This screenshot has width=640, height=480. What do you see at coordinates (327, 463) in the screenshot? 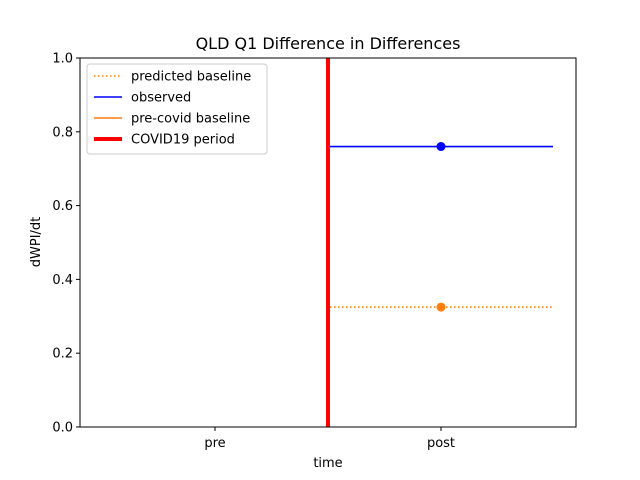
I see `x-axis-label: time` at bounding box center [327, 463].